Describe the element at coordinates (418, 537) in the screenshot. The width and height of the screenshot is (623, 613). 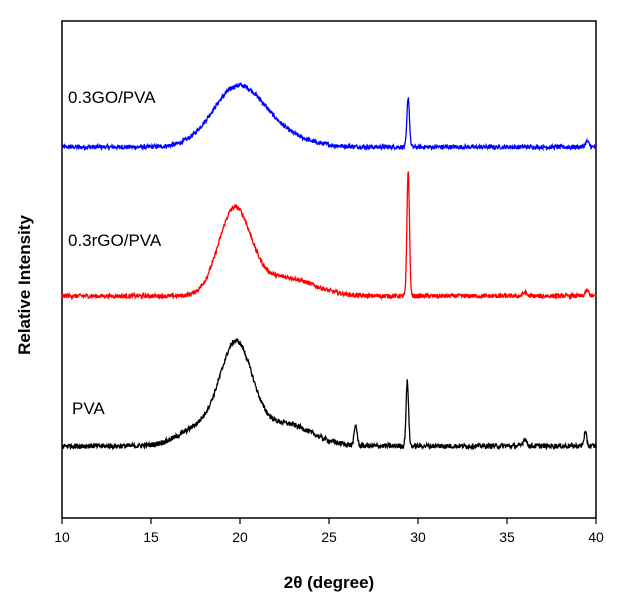
I see `x-tick-label: 30` at that location.